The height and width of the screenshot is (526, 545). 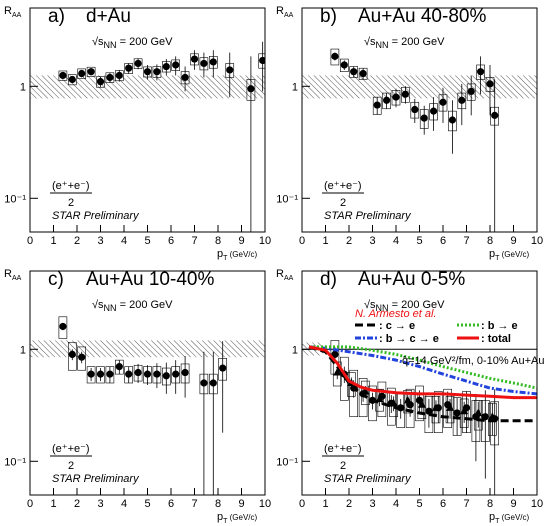 I want to click on panel-label: b), so click(x=328, y=16).